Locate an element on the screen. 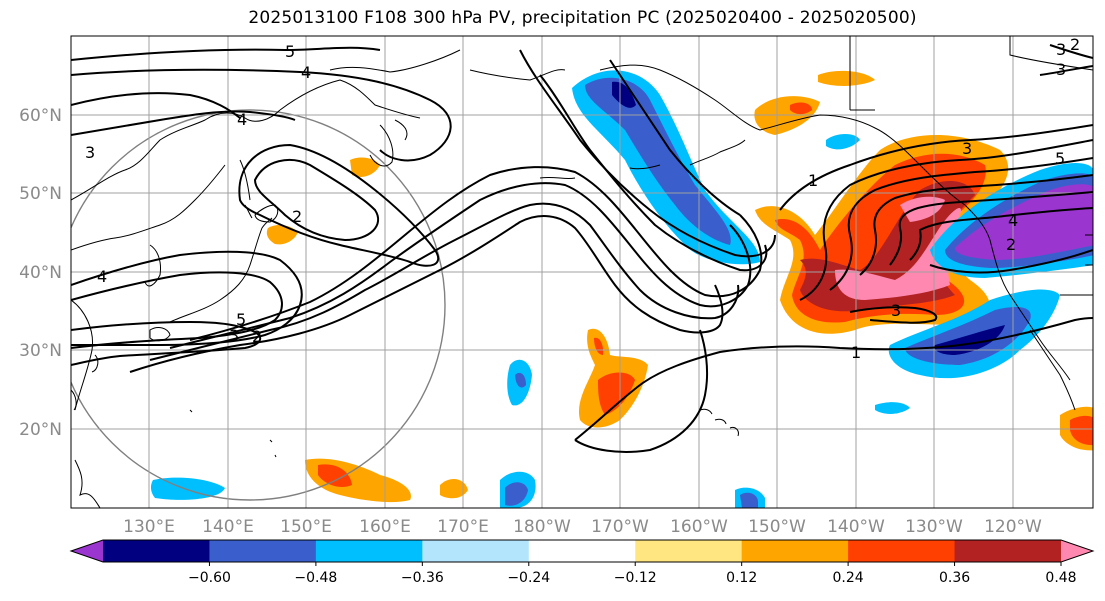 The height and width of the screenshot is (601, 1105). na-interior is located at coordinates (971, 166).